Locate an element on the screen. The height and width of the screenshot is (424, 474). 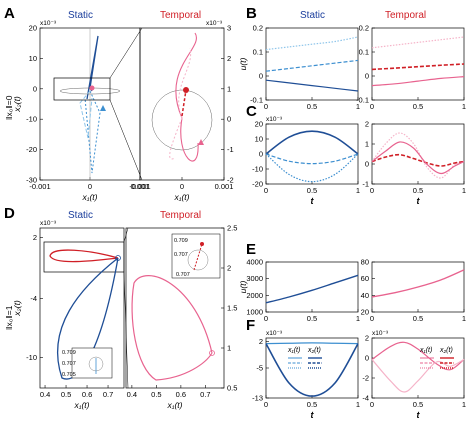
d-temporal-loop is located at coordinates (172, 328).